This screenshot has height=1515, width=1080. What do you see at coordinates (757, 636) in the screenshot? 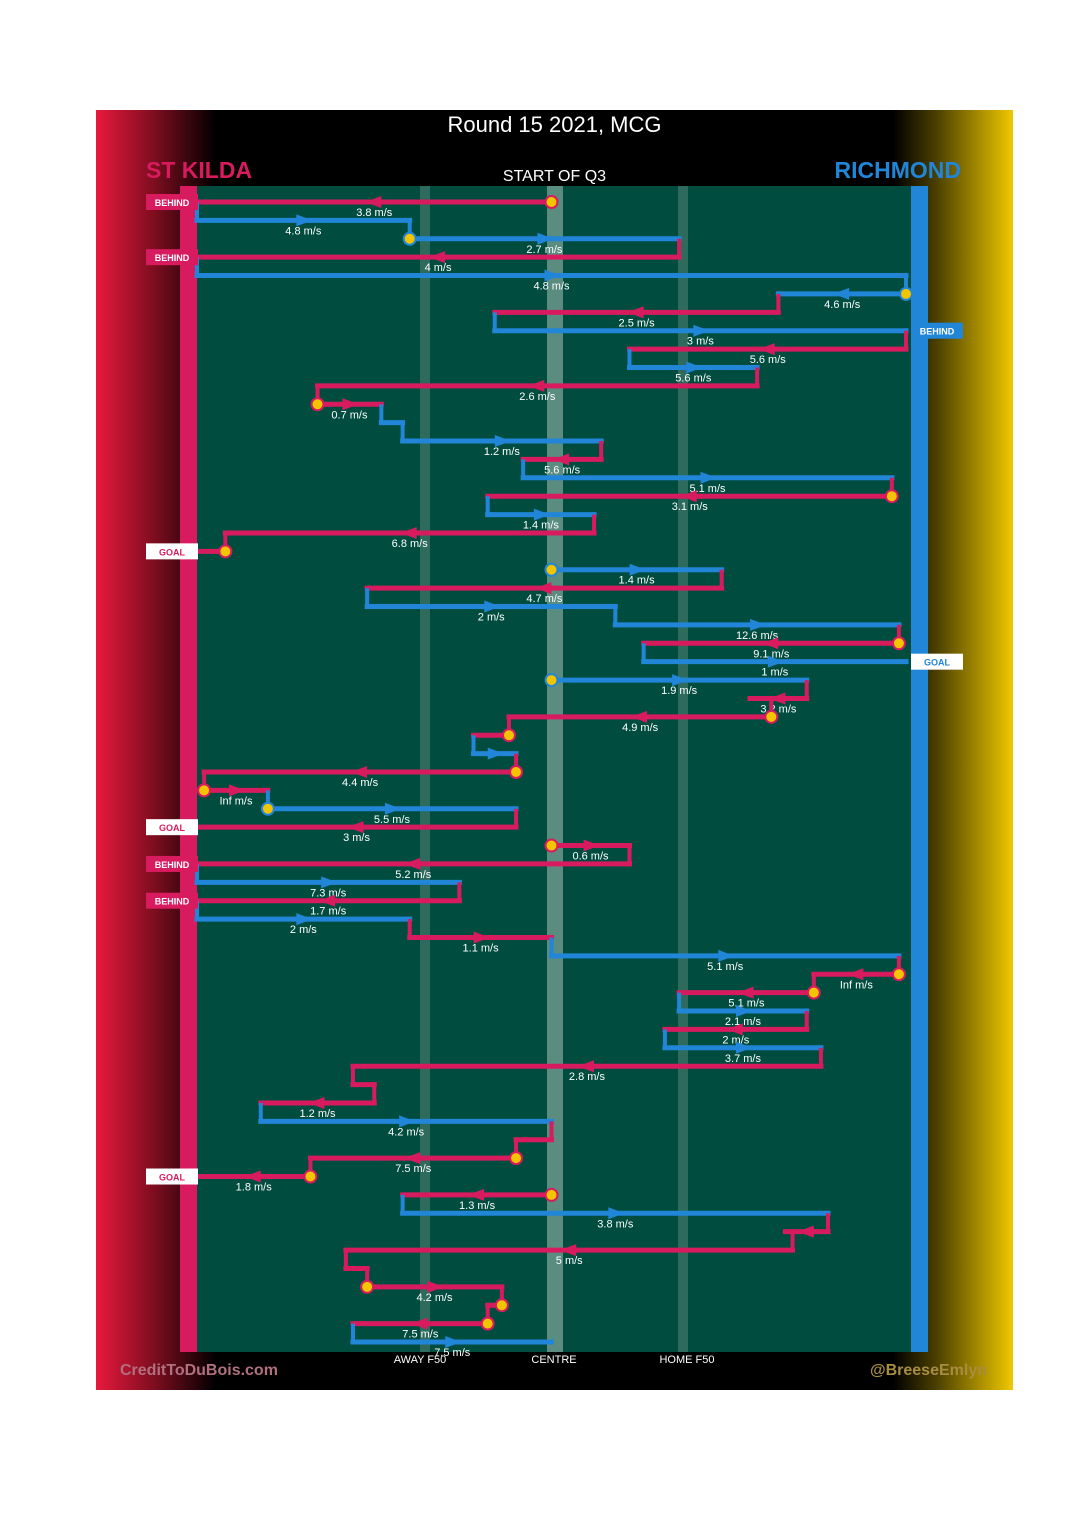
I see `speed-label: 12.6 m/s` at bounding box center [757, 636].